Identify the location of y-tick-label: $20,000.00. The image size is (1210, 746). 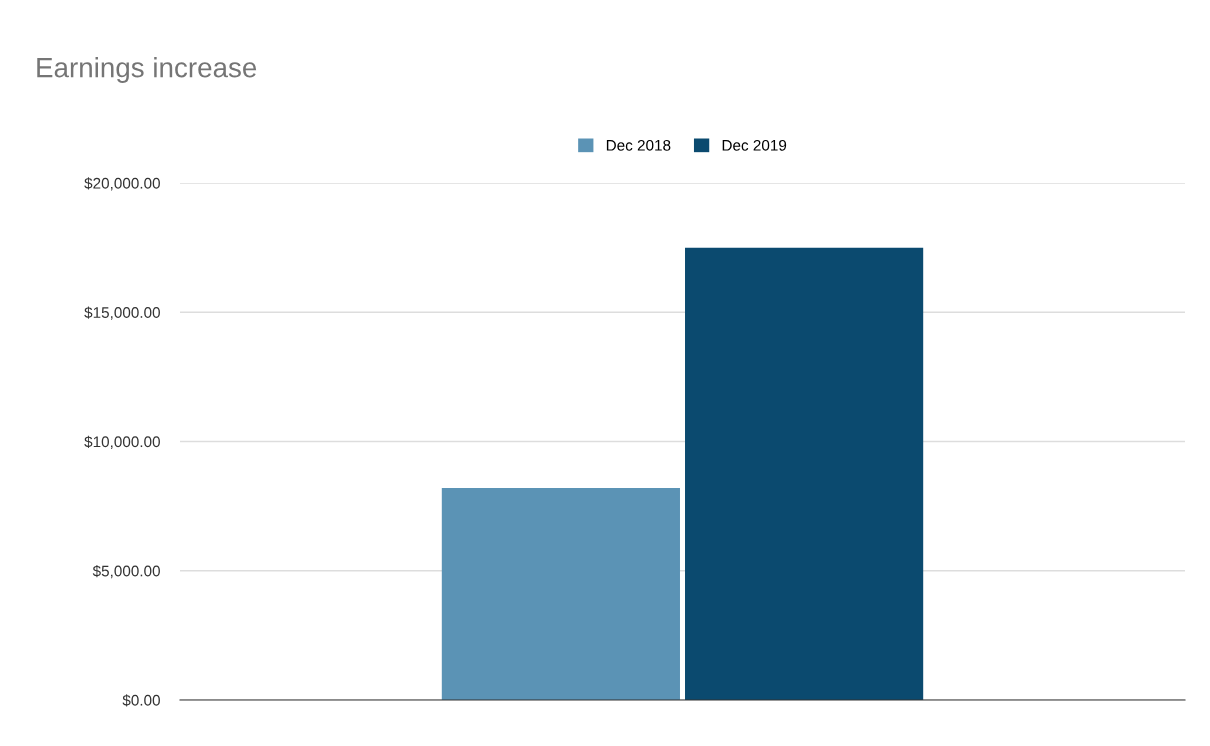
(122, 184).